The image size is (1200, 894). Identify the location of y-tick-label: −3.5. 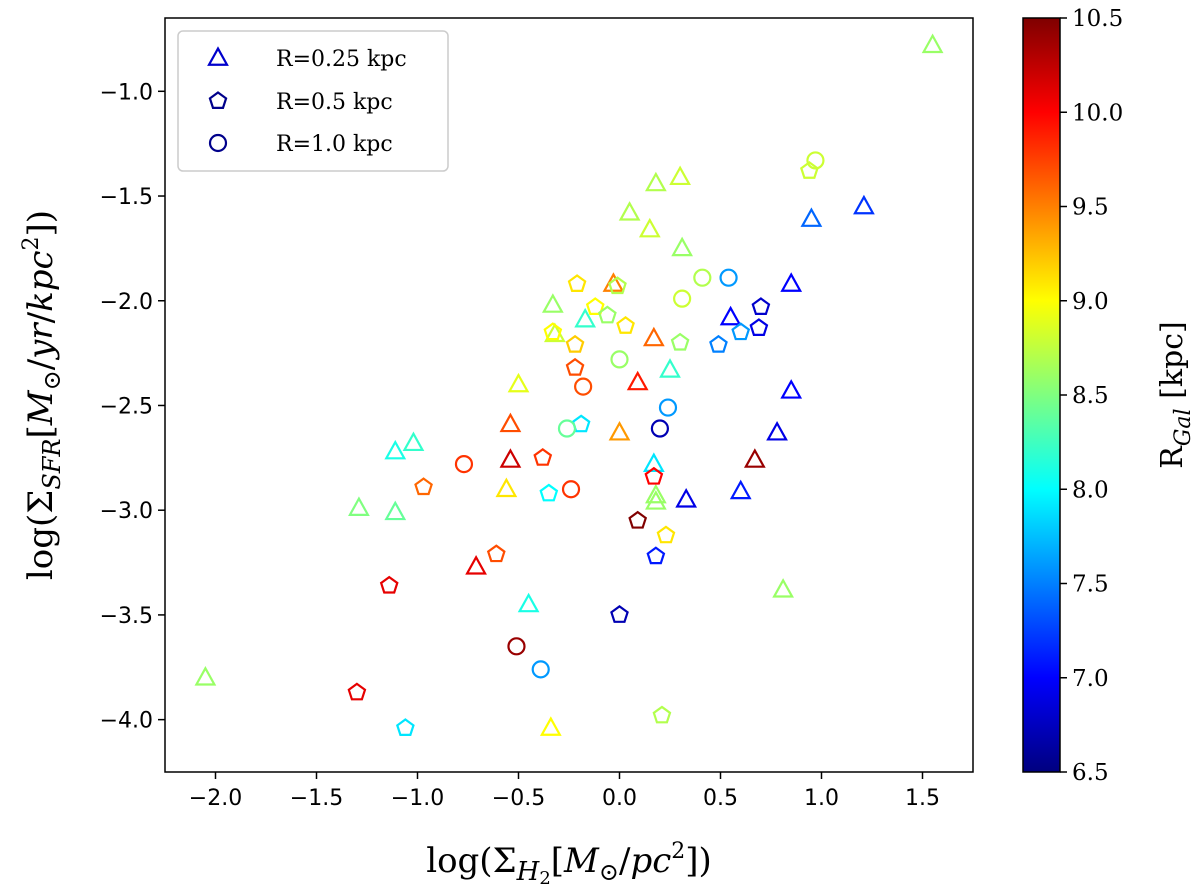
(126, 616).